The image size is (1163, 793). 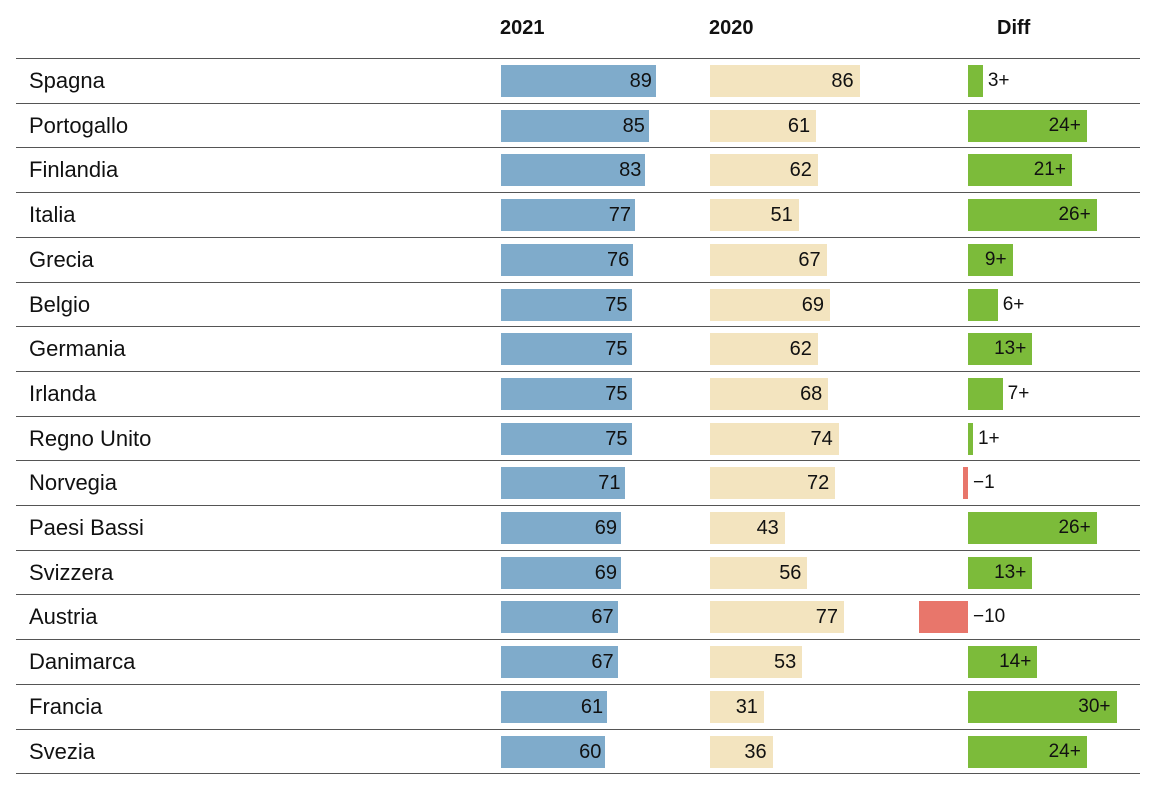 I want to click on value-label-2021: 85, so click(x=633, y=125).